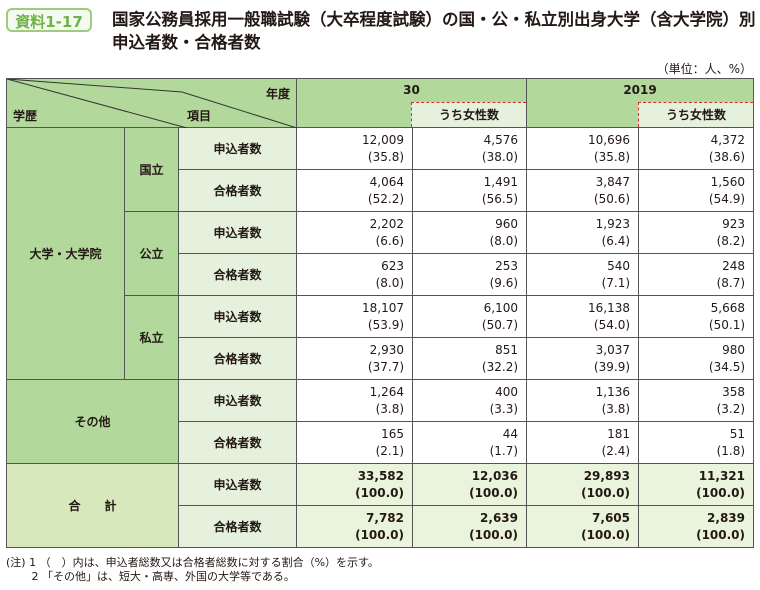 This screenshot has width=760, height=590. Describe the element at coordinates (49, 20) in the screenshot. I see `figure-badge: 資料1-17` at that location.